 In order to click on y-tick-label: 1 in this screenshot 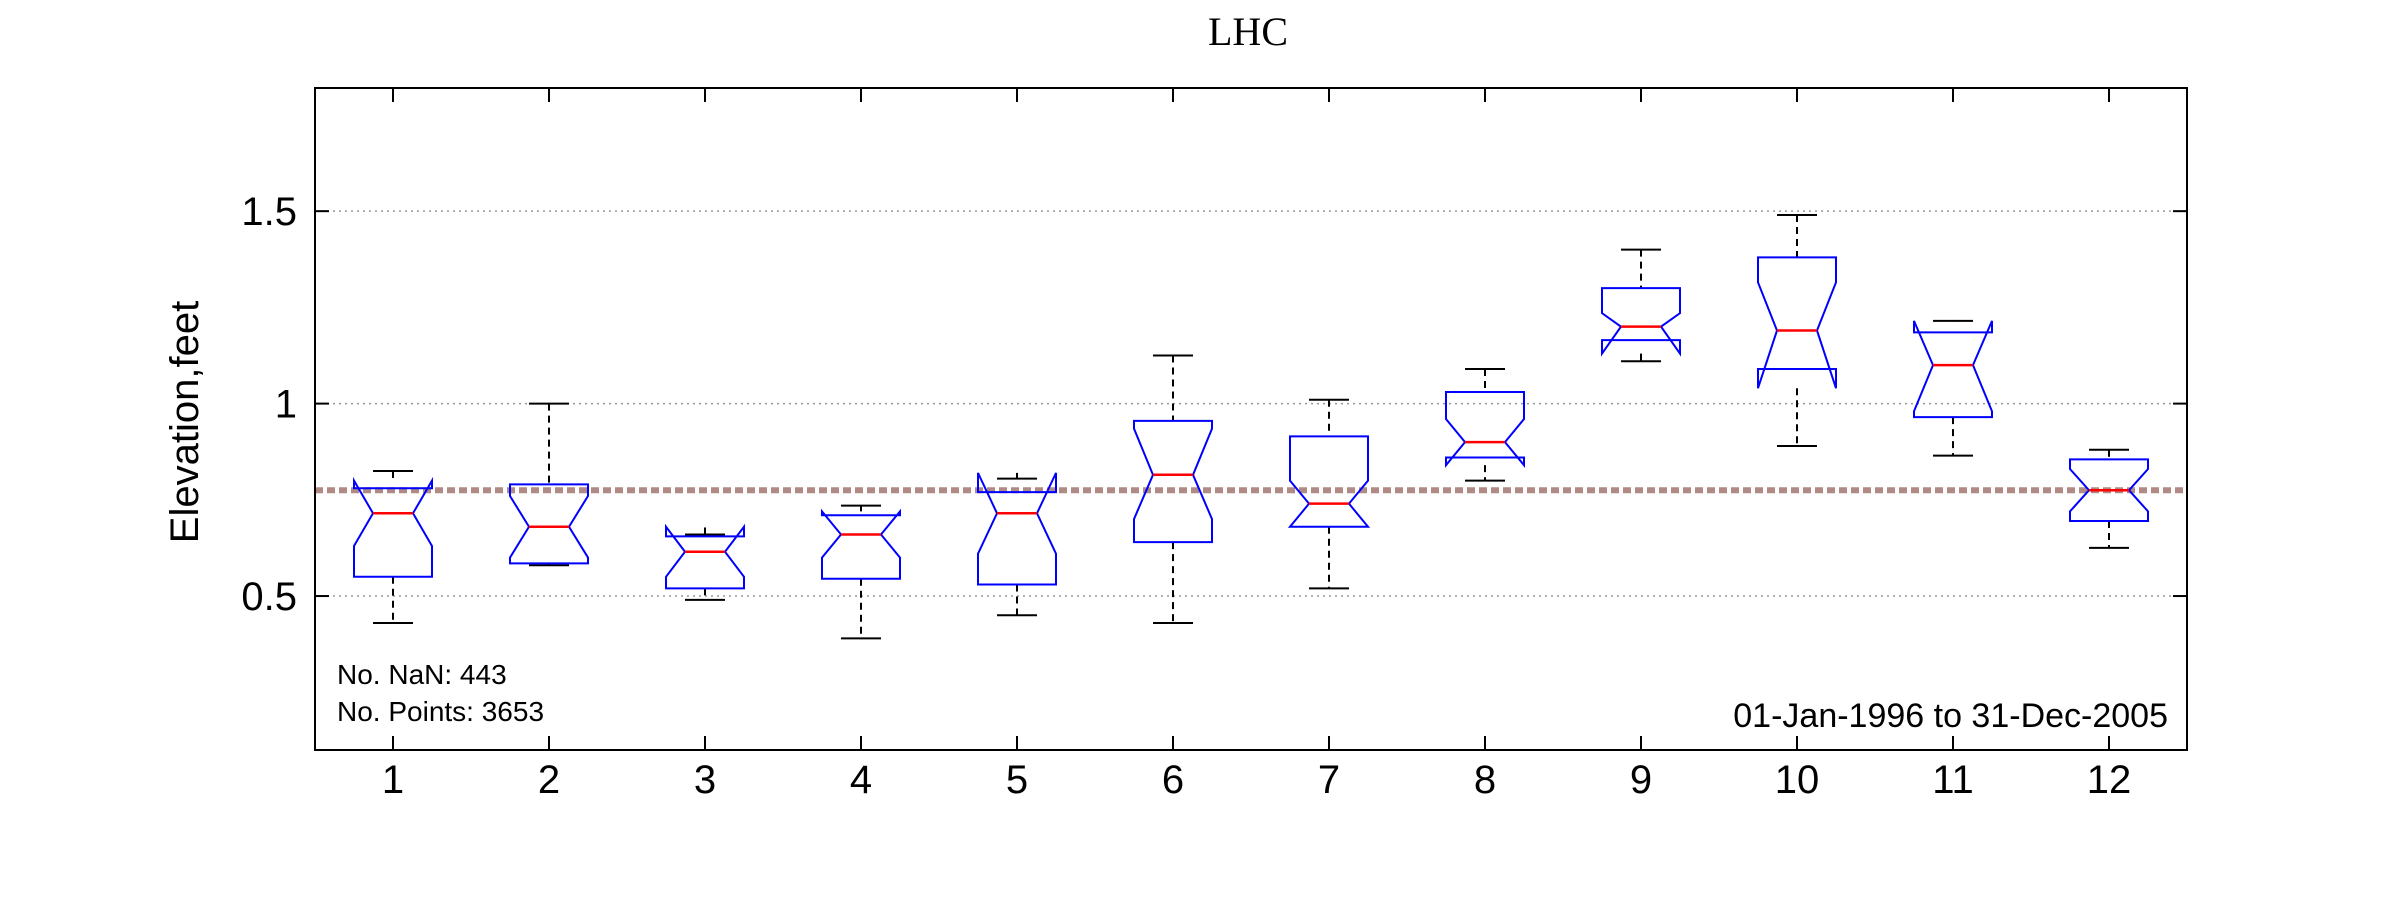, I will do `click(286, 405)`.